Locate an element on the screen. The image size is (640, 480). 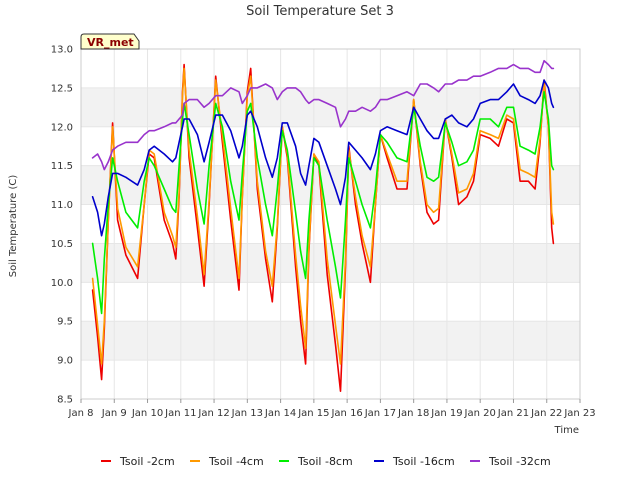
y-axis-title: Soil Temperature (C) is located at coordinates (13, 226).